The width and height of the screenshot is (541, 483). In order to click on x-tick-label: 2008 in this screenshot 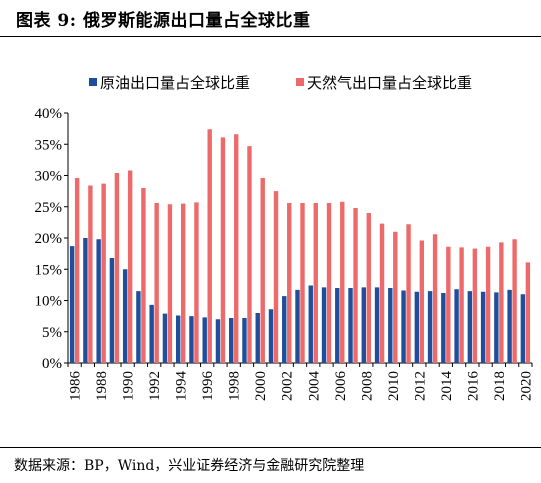, I will do `click(367, 386)`.